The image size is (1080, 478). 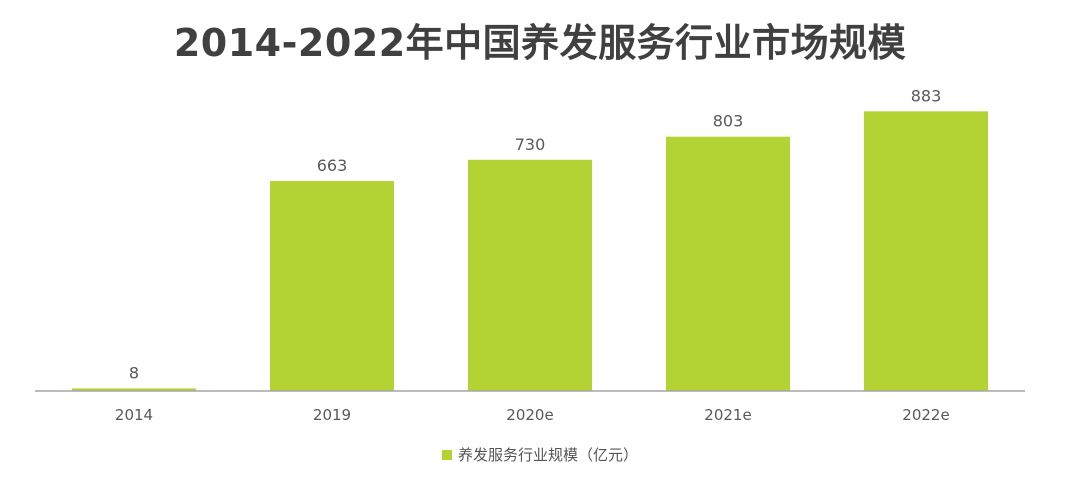 What do you see at coordinates (530, 275) in the screenshot?
I see `bar-2020e` at bounding box center [530, 275].